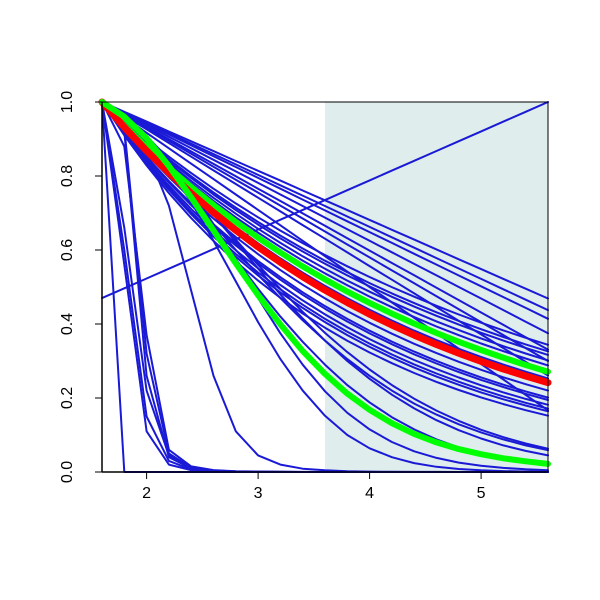  Describe the element at coordinates (67, 324) in the screenshot. I see `y-tick-label: 0.4` at that location.